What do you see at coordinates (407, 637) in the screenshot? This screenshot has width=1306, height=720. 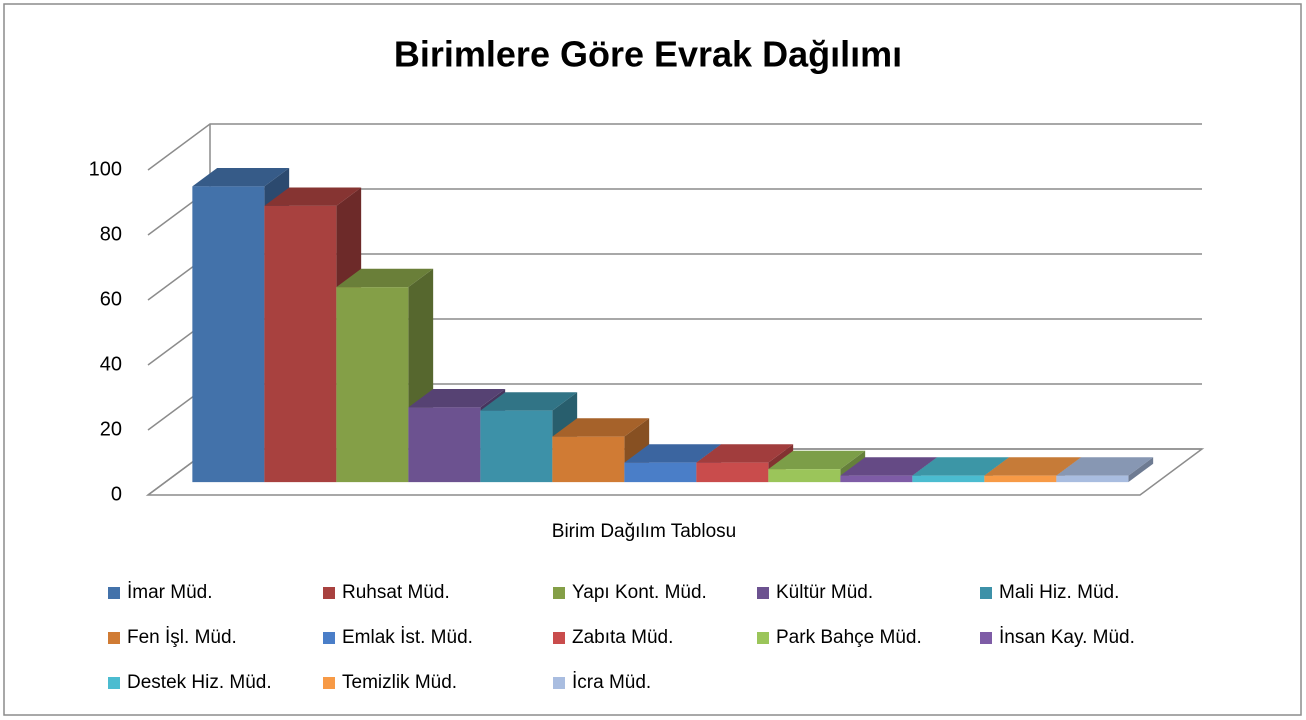 I see `legend-label: Emlak İst. Müd.` at bounding box center [407, 637].